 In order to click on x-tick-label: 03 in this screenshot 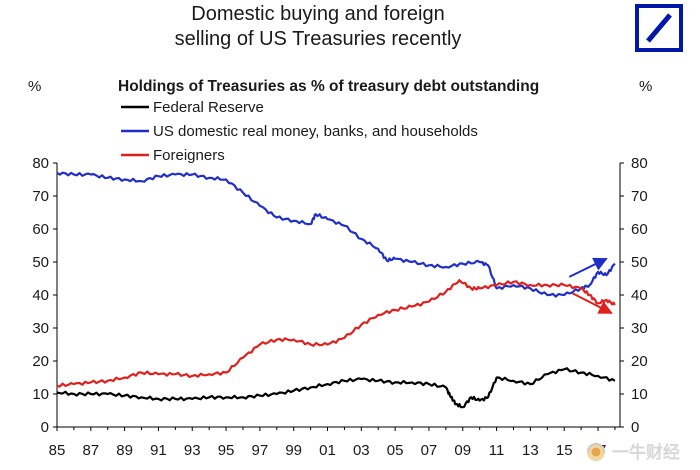, I will do `click(361, 450)`.